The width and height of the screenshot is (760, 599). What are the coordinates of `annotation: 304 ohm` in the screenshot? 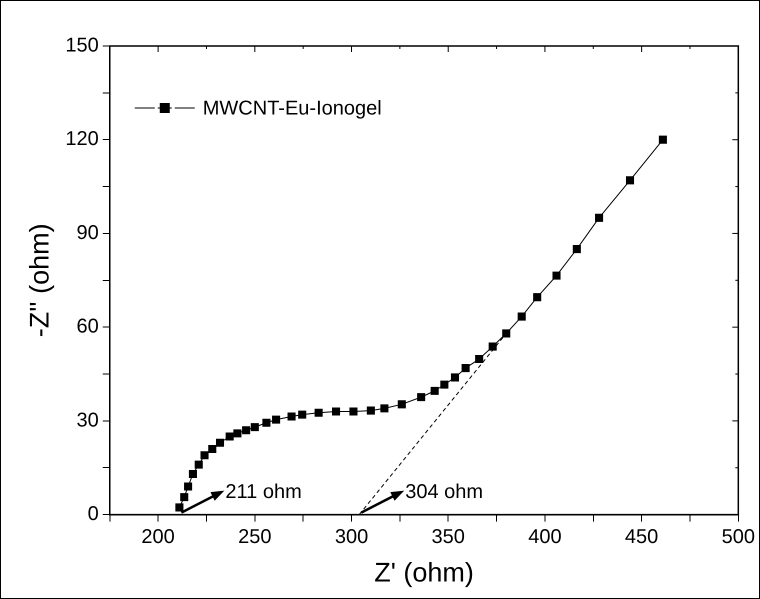 It's located at (444, 492).